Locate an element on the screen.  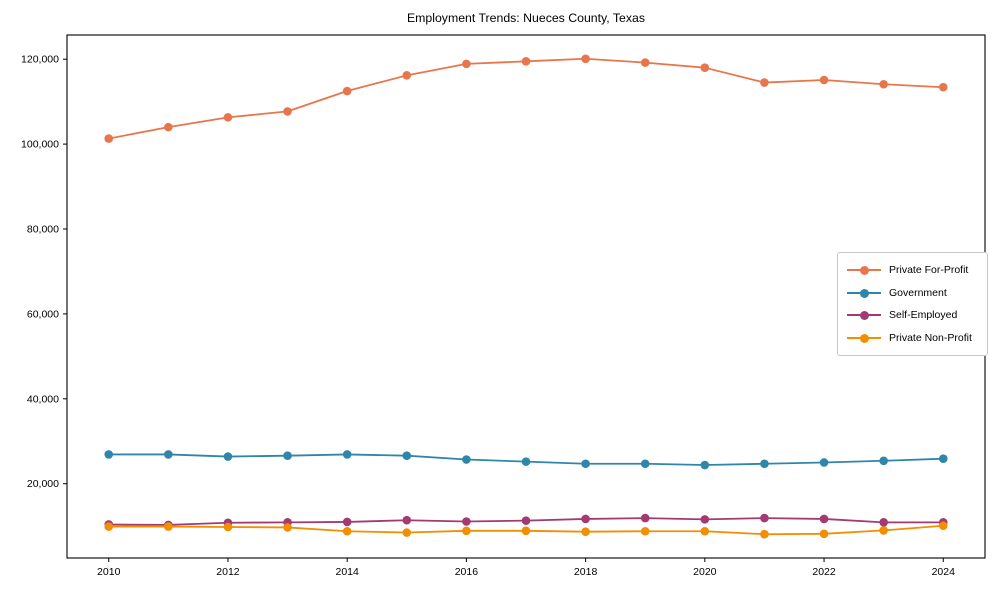
legend-label-self-employed: Self-Employed is located at coordinates (923, 315).